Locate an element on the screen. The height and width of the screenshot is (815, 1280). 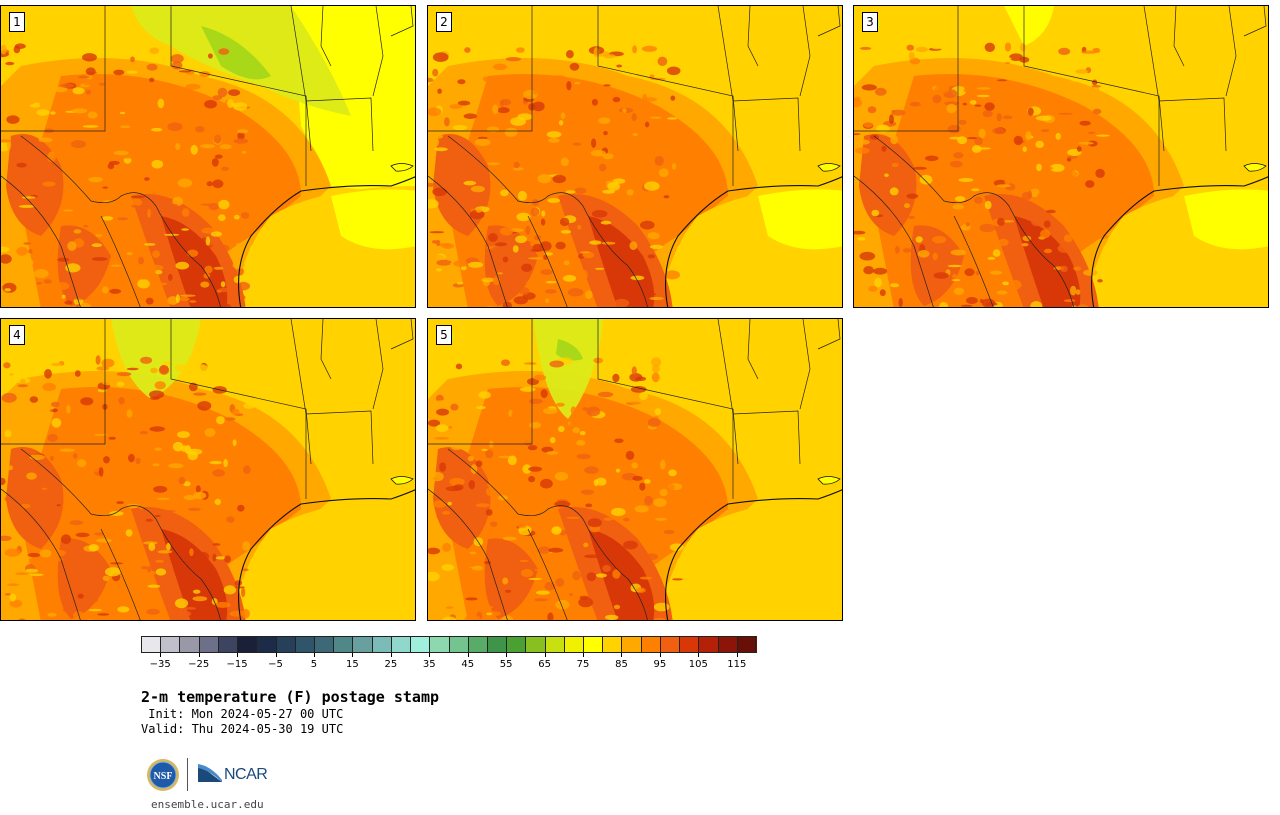
colorbar-tick-label: 35 is located at coordinates (429, 664).